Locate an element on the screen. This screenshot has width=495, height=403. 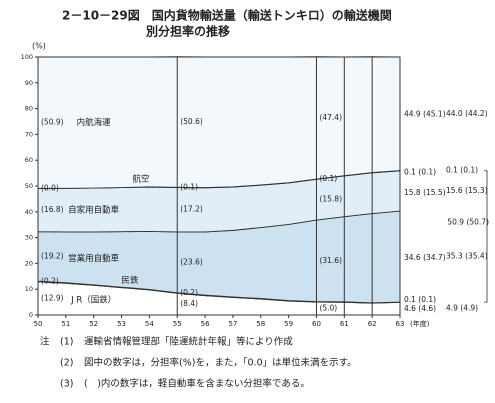
x-tick-label: 58 is located at coordinates (260, 324).